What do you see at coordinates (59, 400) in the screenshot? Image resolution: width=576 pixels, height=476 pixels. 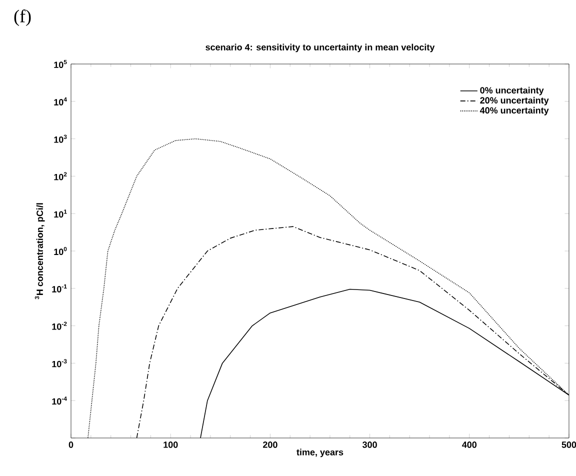 I see `y-tick-label: 10$^{-4}$` at bounding box center [59, 400].